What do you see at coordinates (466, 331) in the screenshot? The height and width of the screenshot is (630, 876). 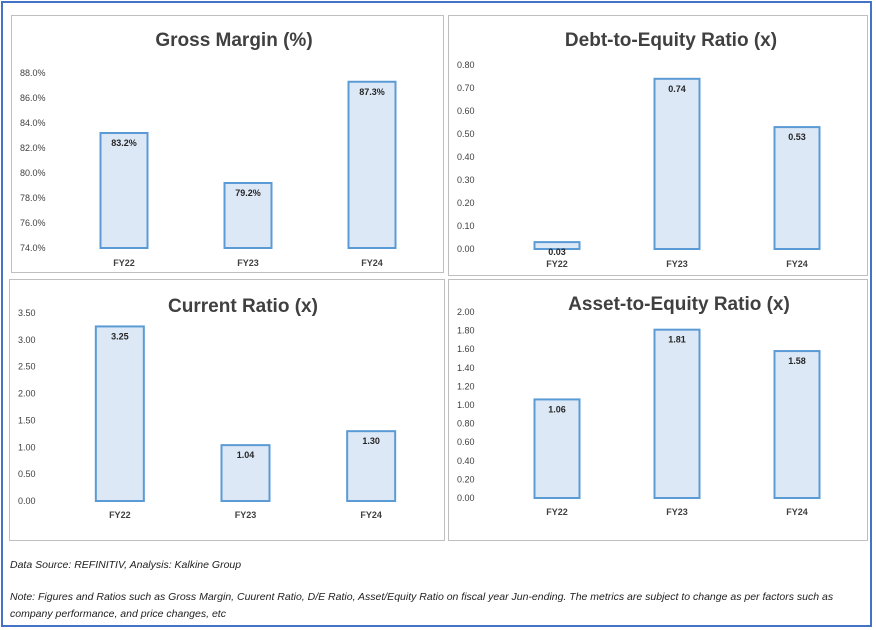 I see `y-tick-label: 1.80` at bounding box center [466, 331].